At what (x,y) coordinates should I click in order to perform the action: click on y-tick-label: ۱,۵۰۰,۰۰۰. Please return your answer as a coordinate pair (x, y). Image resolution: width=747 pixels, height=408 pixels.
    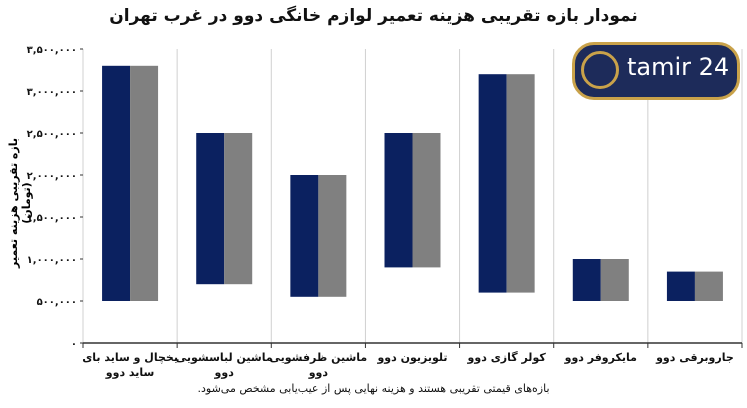
    Looking at the image, I should click on (52, 218).